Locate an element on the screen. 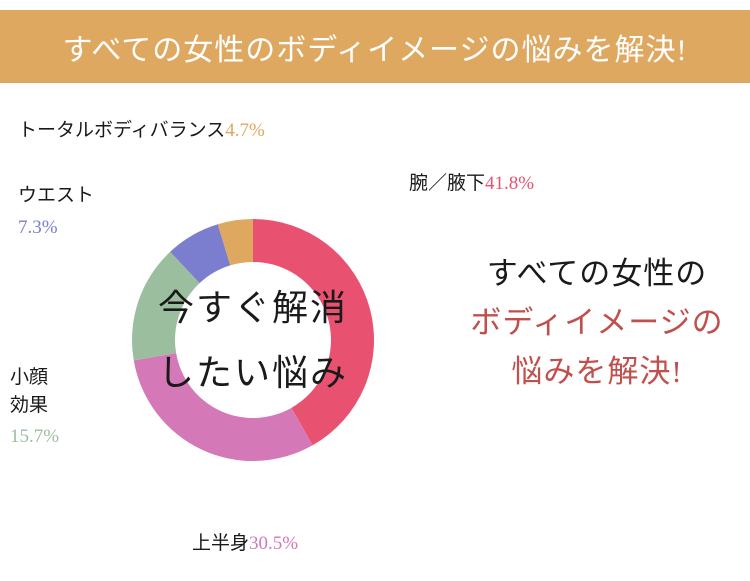 The width and height of the screenshot is (750, 581). slice-label-arm-underarm: 腕／腋下41.8% is located at coordinates (471, 184).